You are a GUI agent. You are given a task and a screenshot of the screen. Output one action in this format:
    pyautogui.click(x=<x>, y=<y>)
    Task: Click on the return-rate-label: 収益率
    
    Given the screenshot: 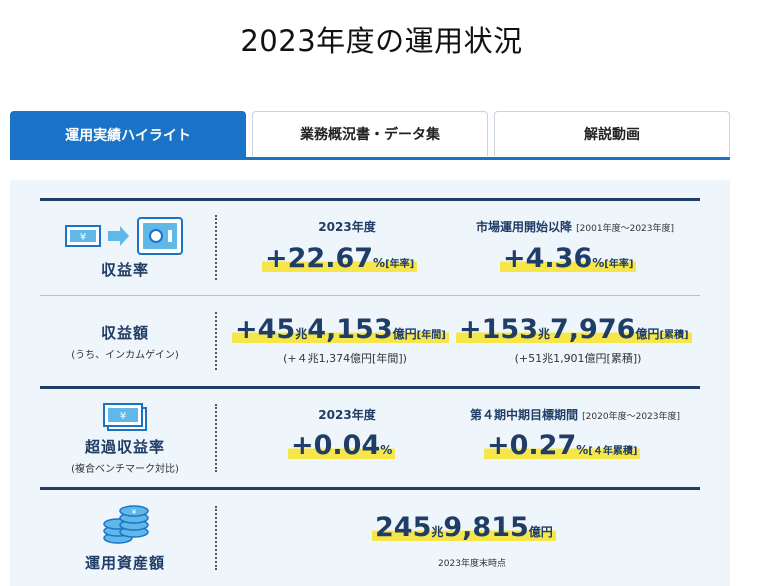 What is the action you would take?
    pyautogui.click(x=124, y=270)
    